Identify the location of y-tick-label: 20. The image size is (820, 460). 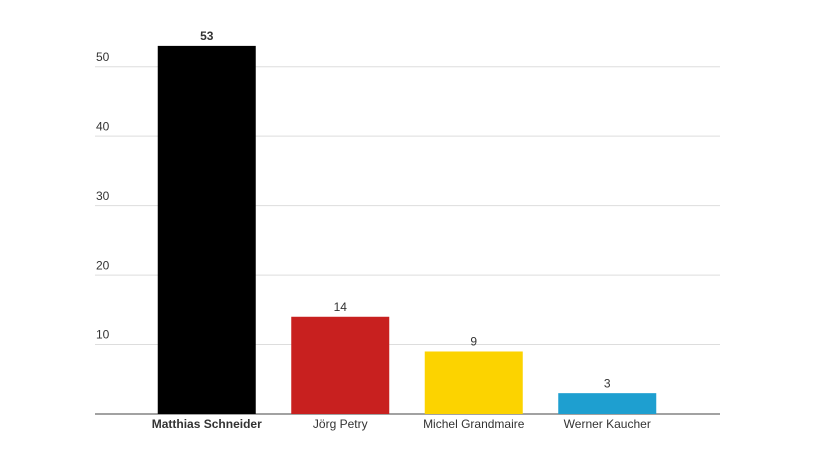
(103, 265).